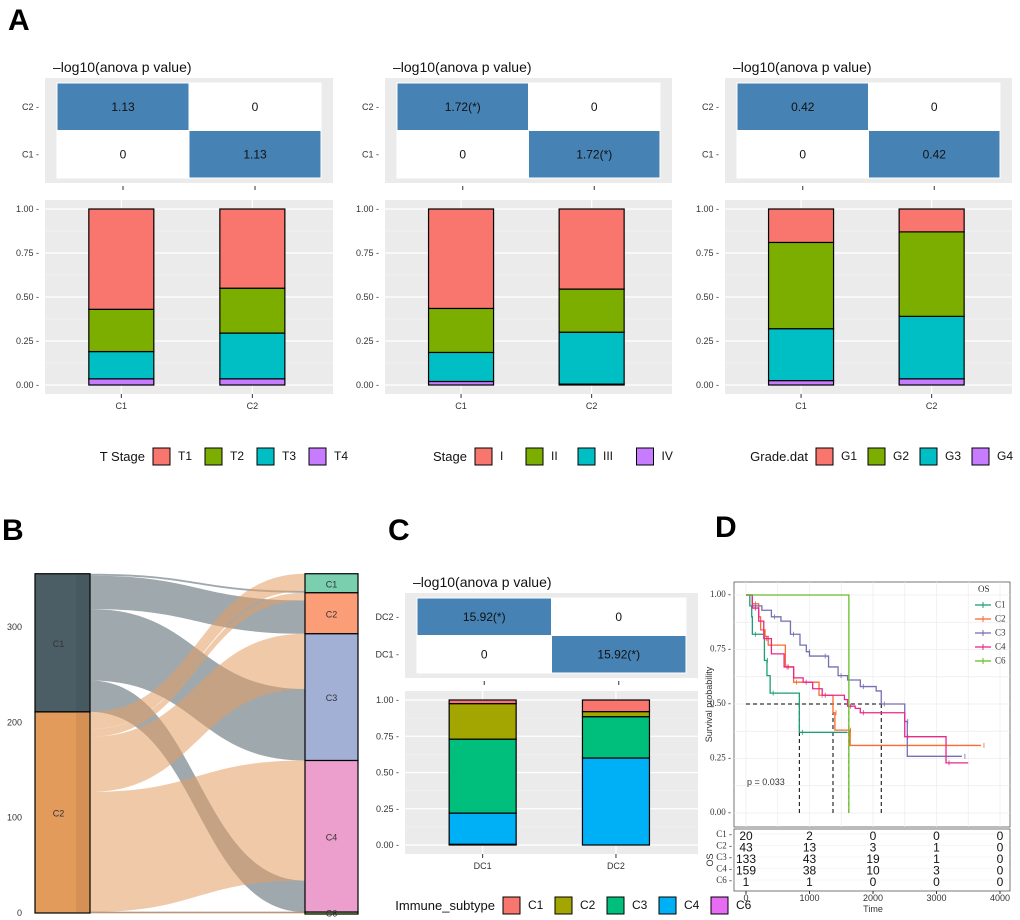 This screenshot has width=1020, height=920. What do you see at coordinates (709, 704) in the screenshot?
I see `y-axis-label: Survival probability` at bounding box center [709, 704].